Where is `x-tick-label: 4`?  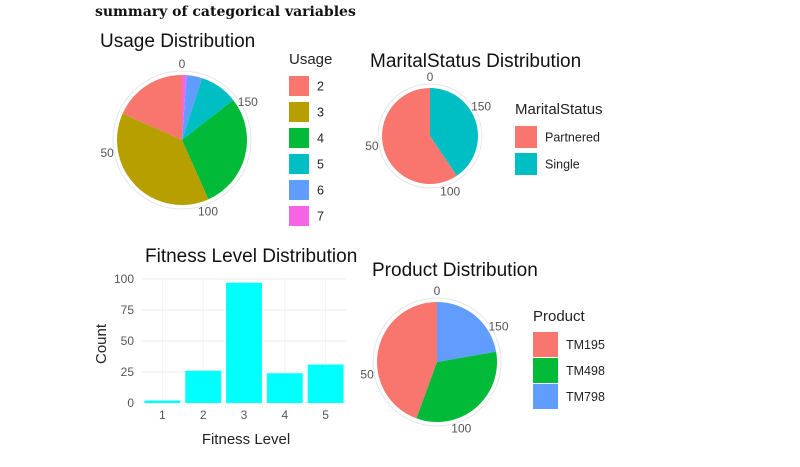 x-tick-label: 4 is located at coordinates (284, 415).